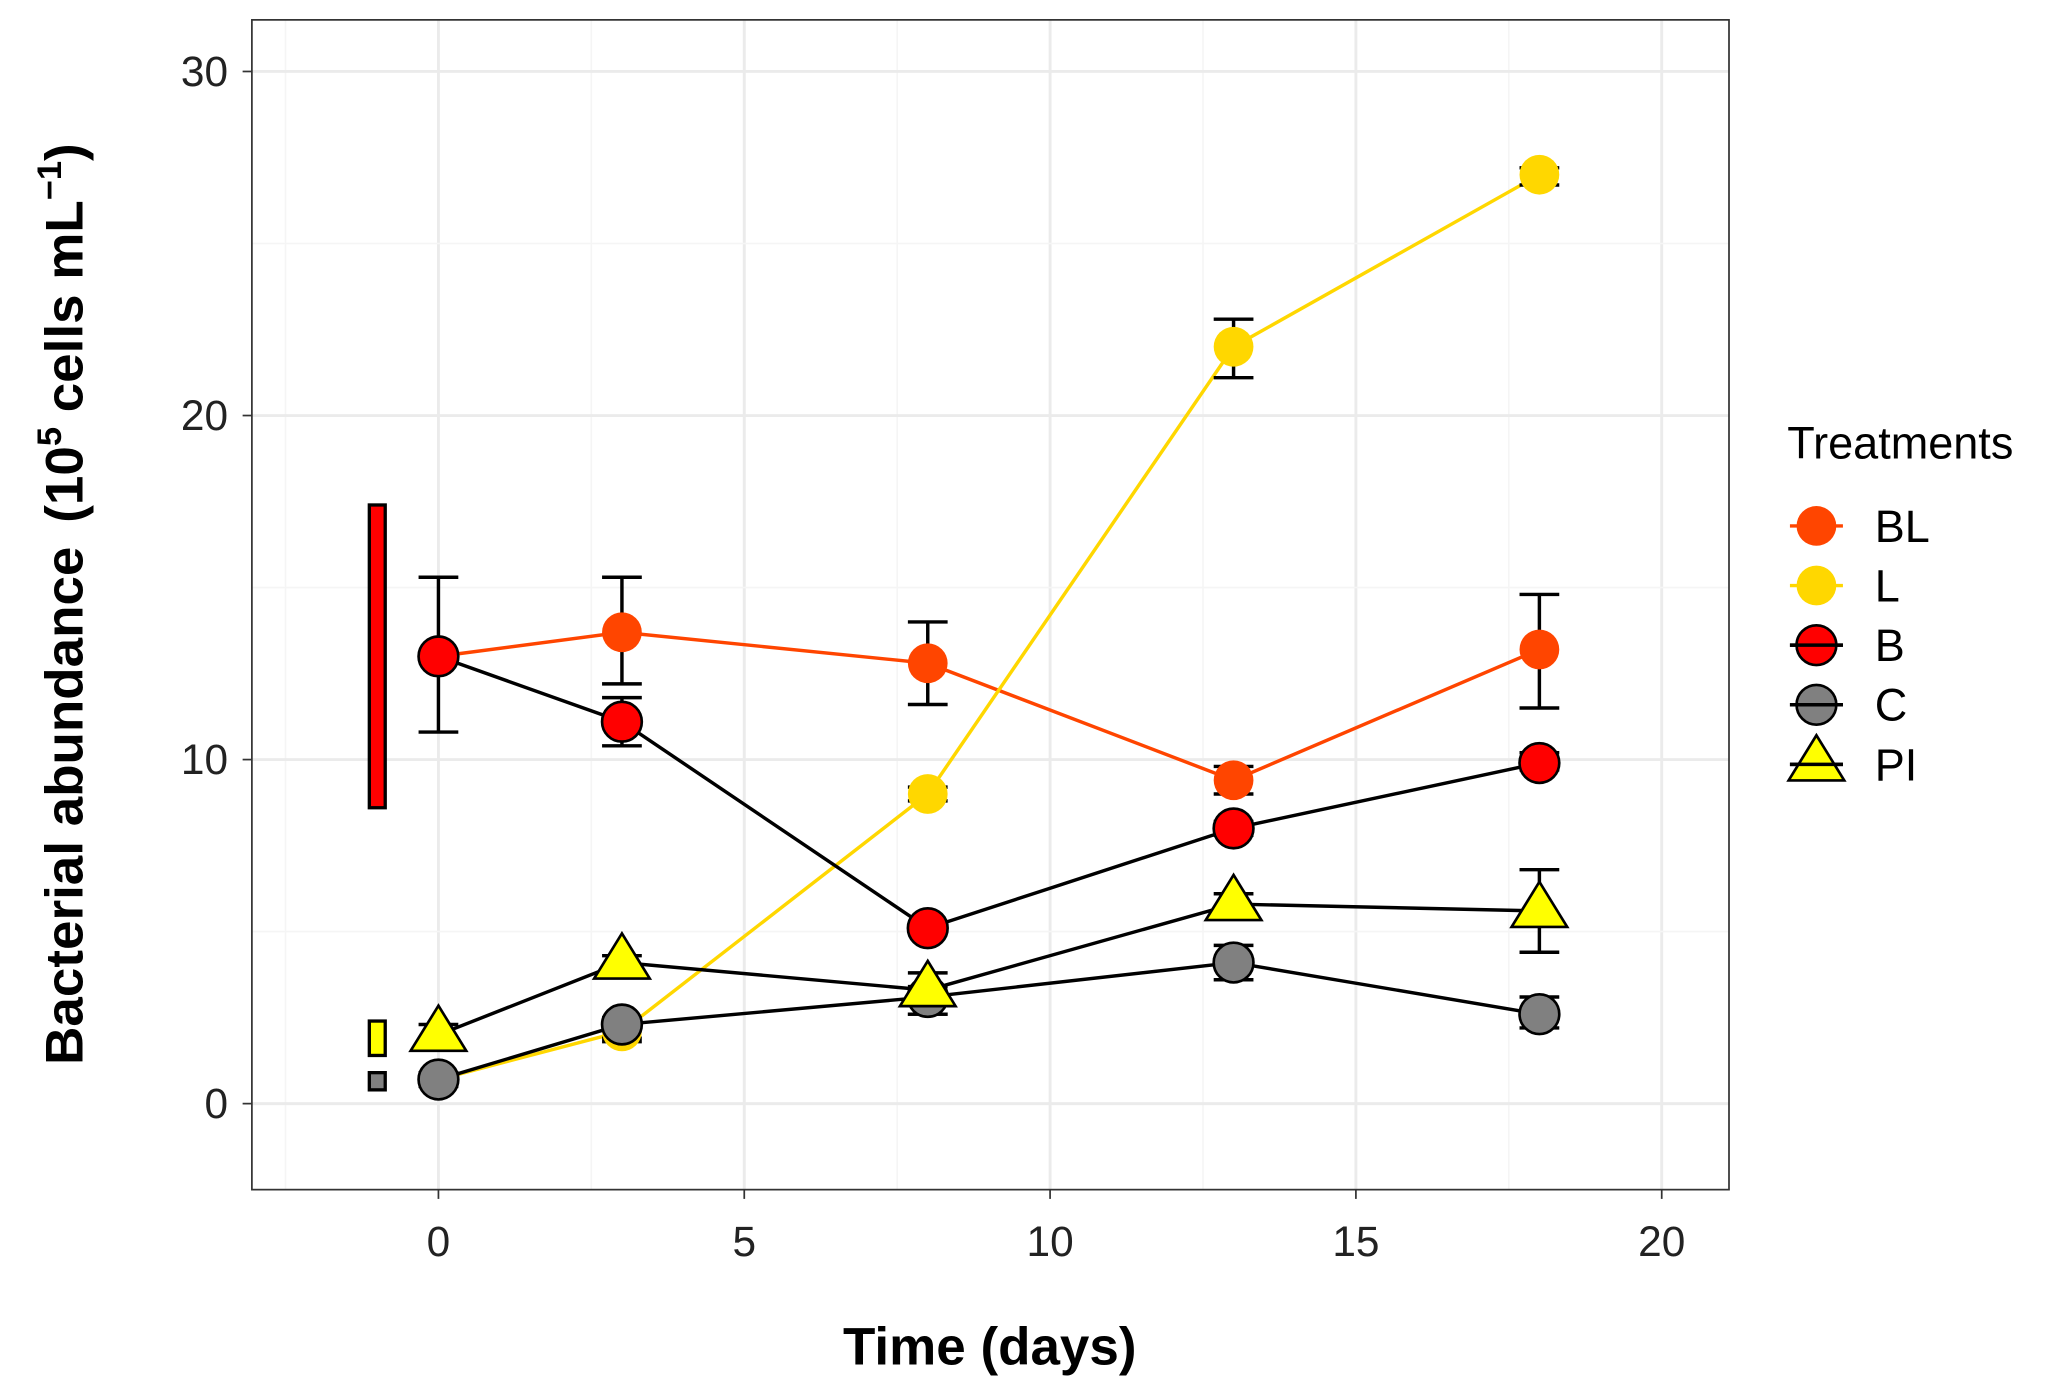 This screenshot has width=2067, height=1396. What do you see at coordinates (50, 180) in the screenshot?
I see `y-axis-title-exp2: −1` at bounding box center [50, 180].